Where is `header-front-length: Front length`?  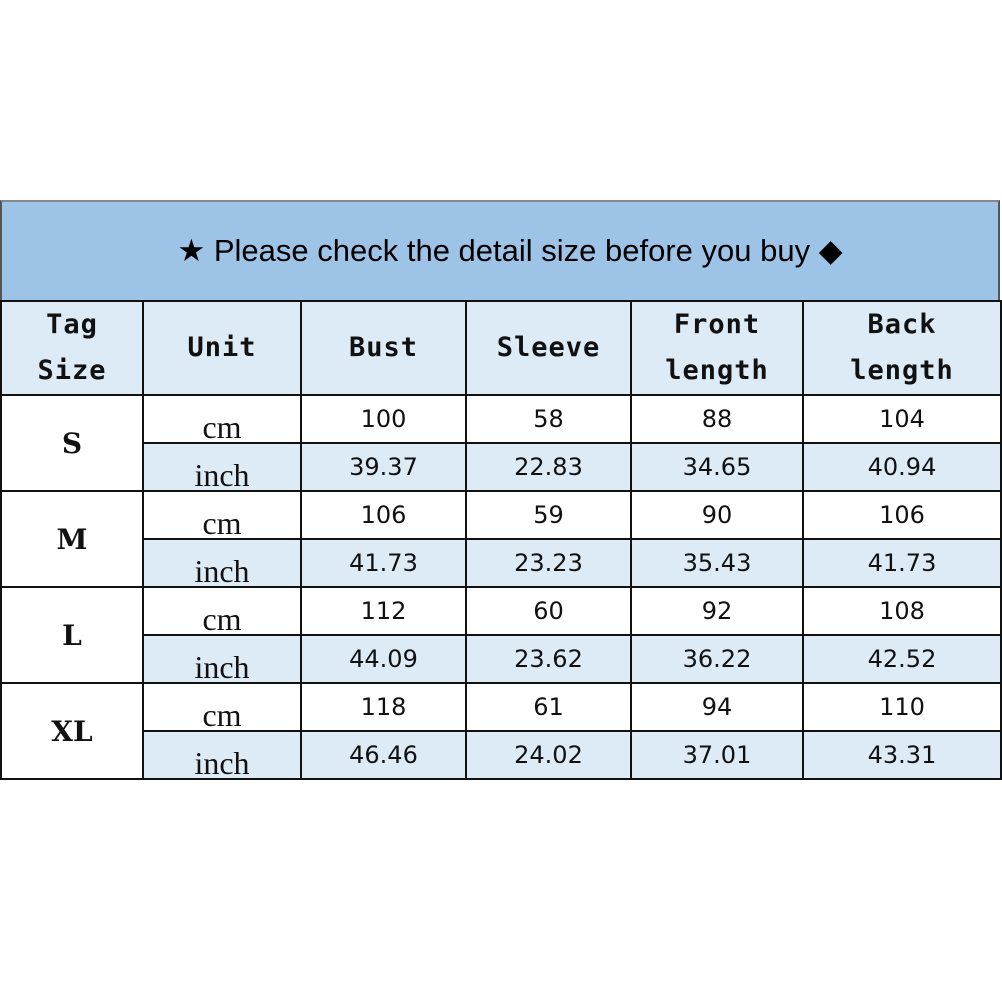
header-front-length: Front length is located at coordinates (717, 348).